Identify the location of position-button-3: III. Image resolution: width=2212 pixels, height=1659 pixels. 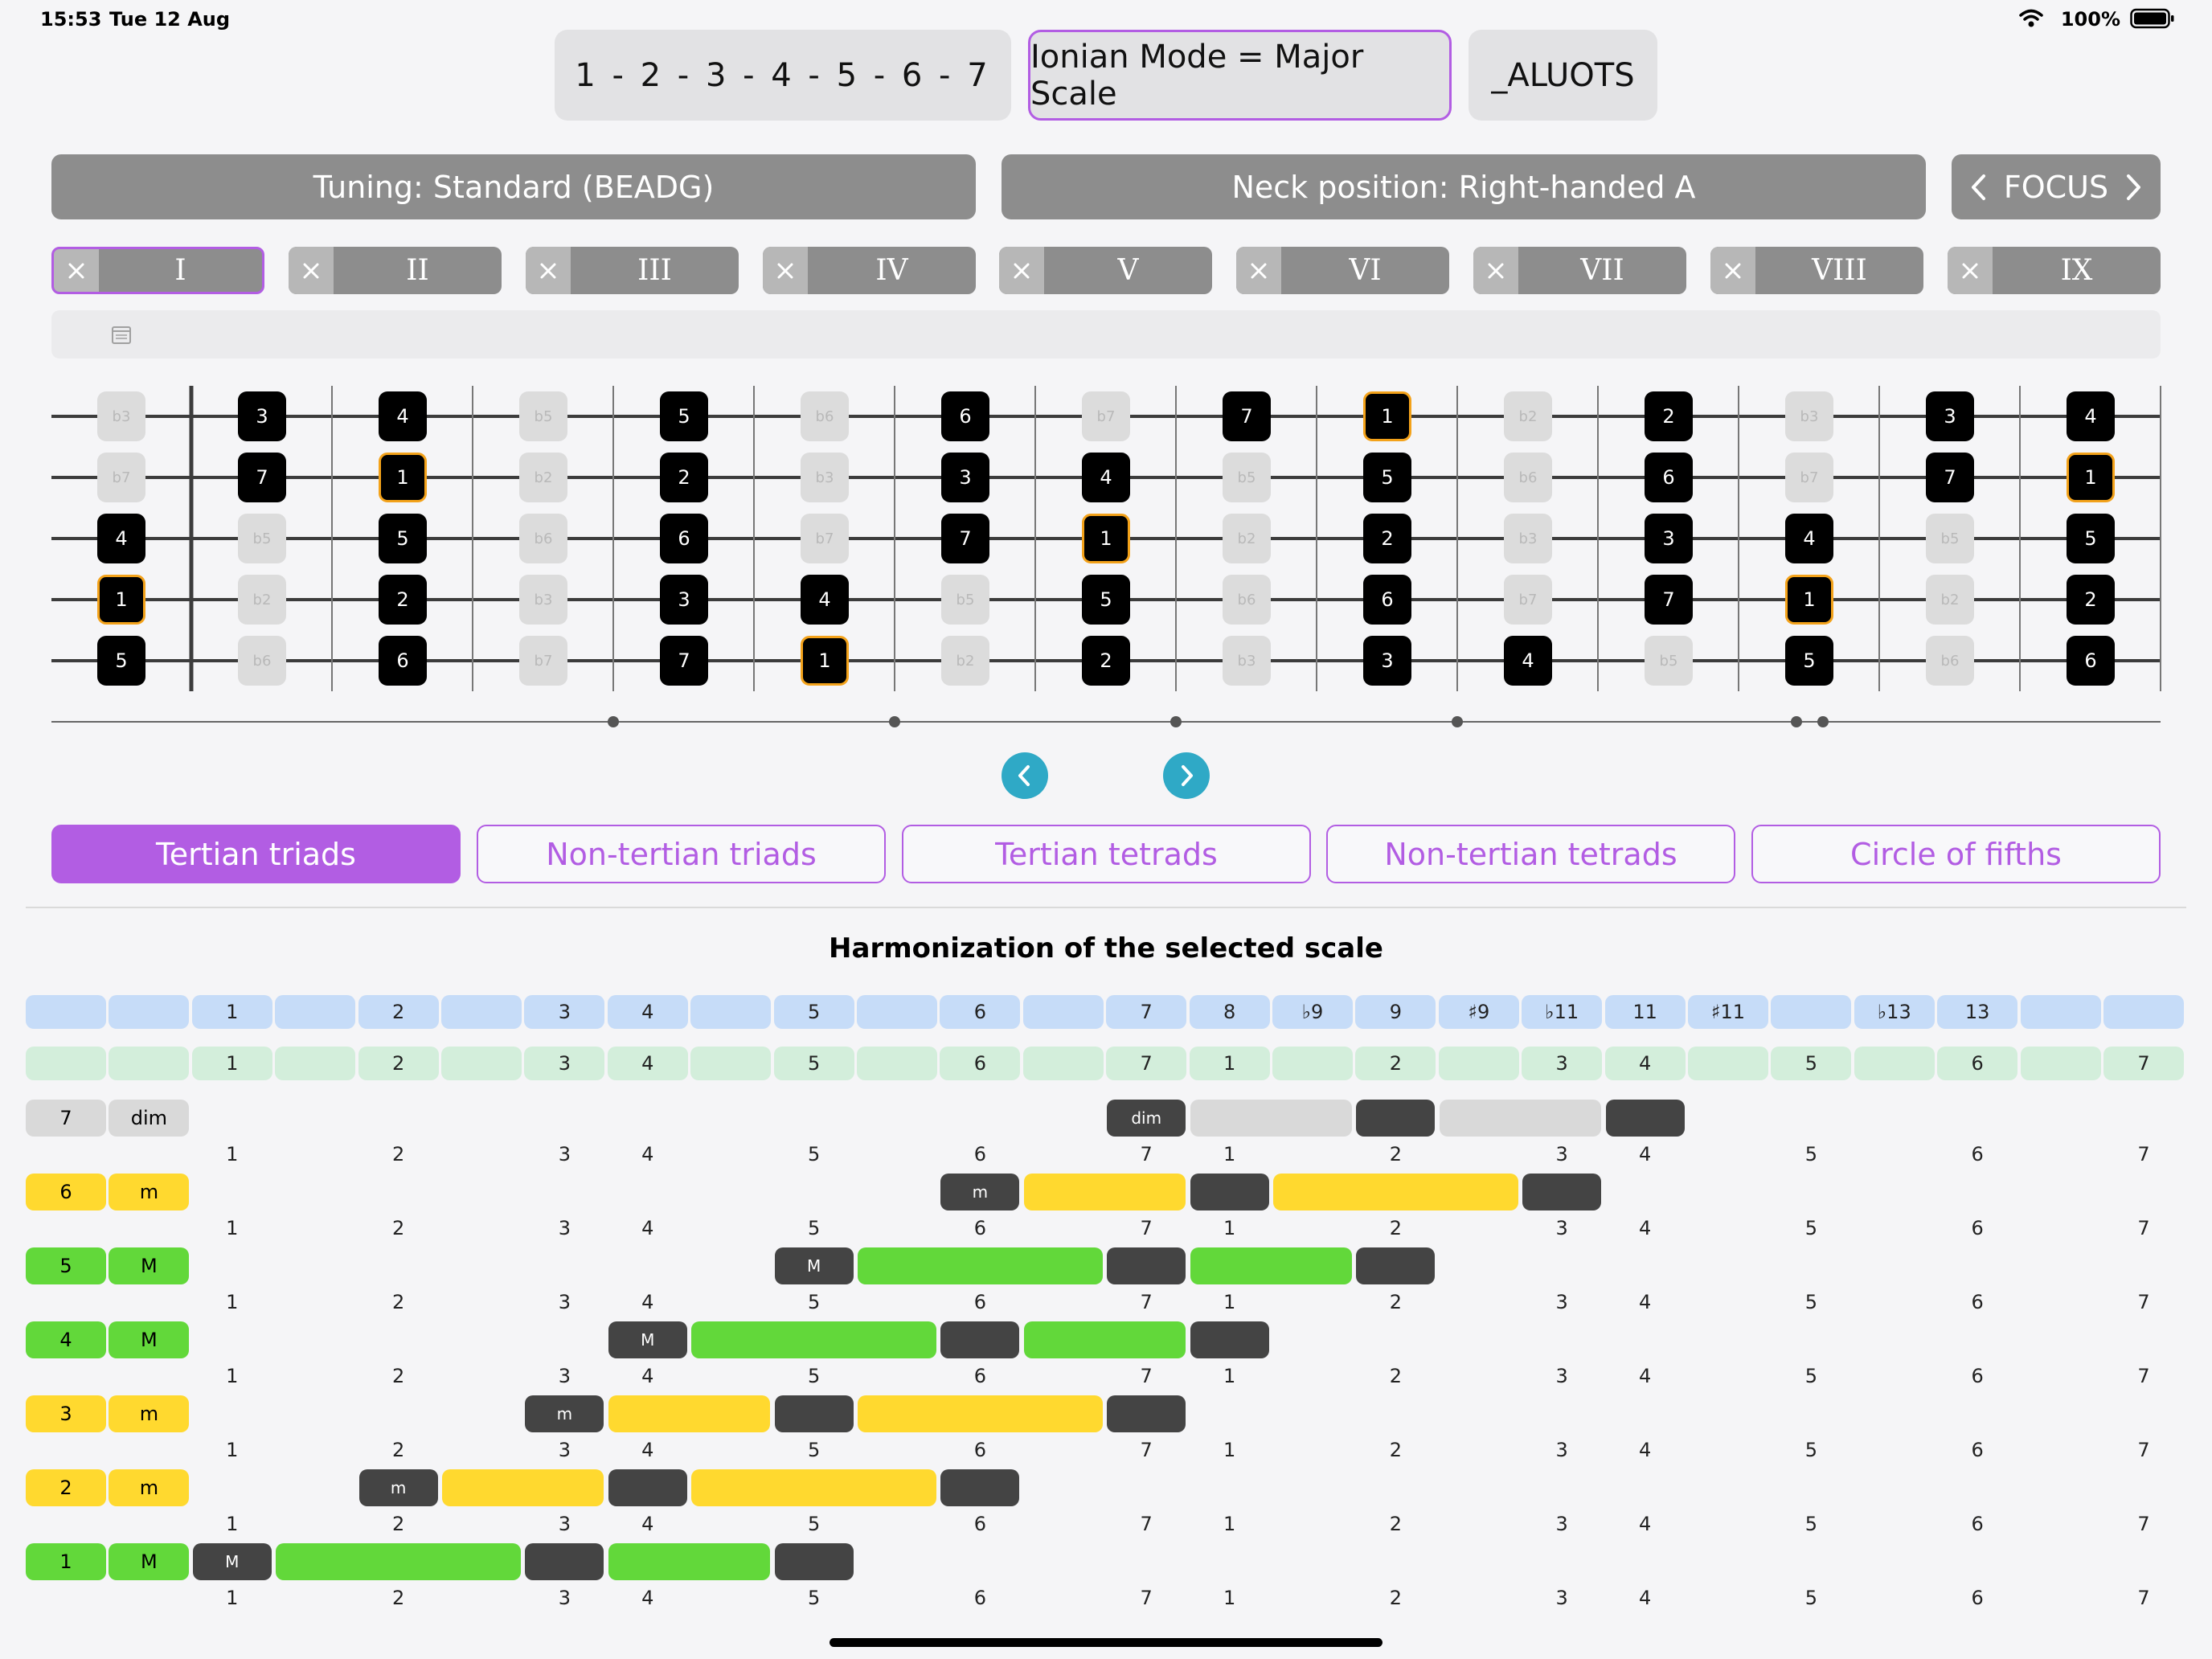
(632, 270).